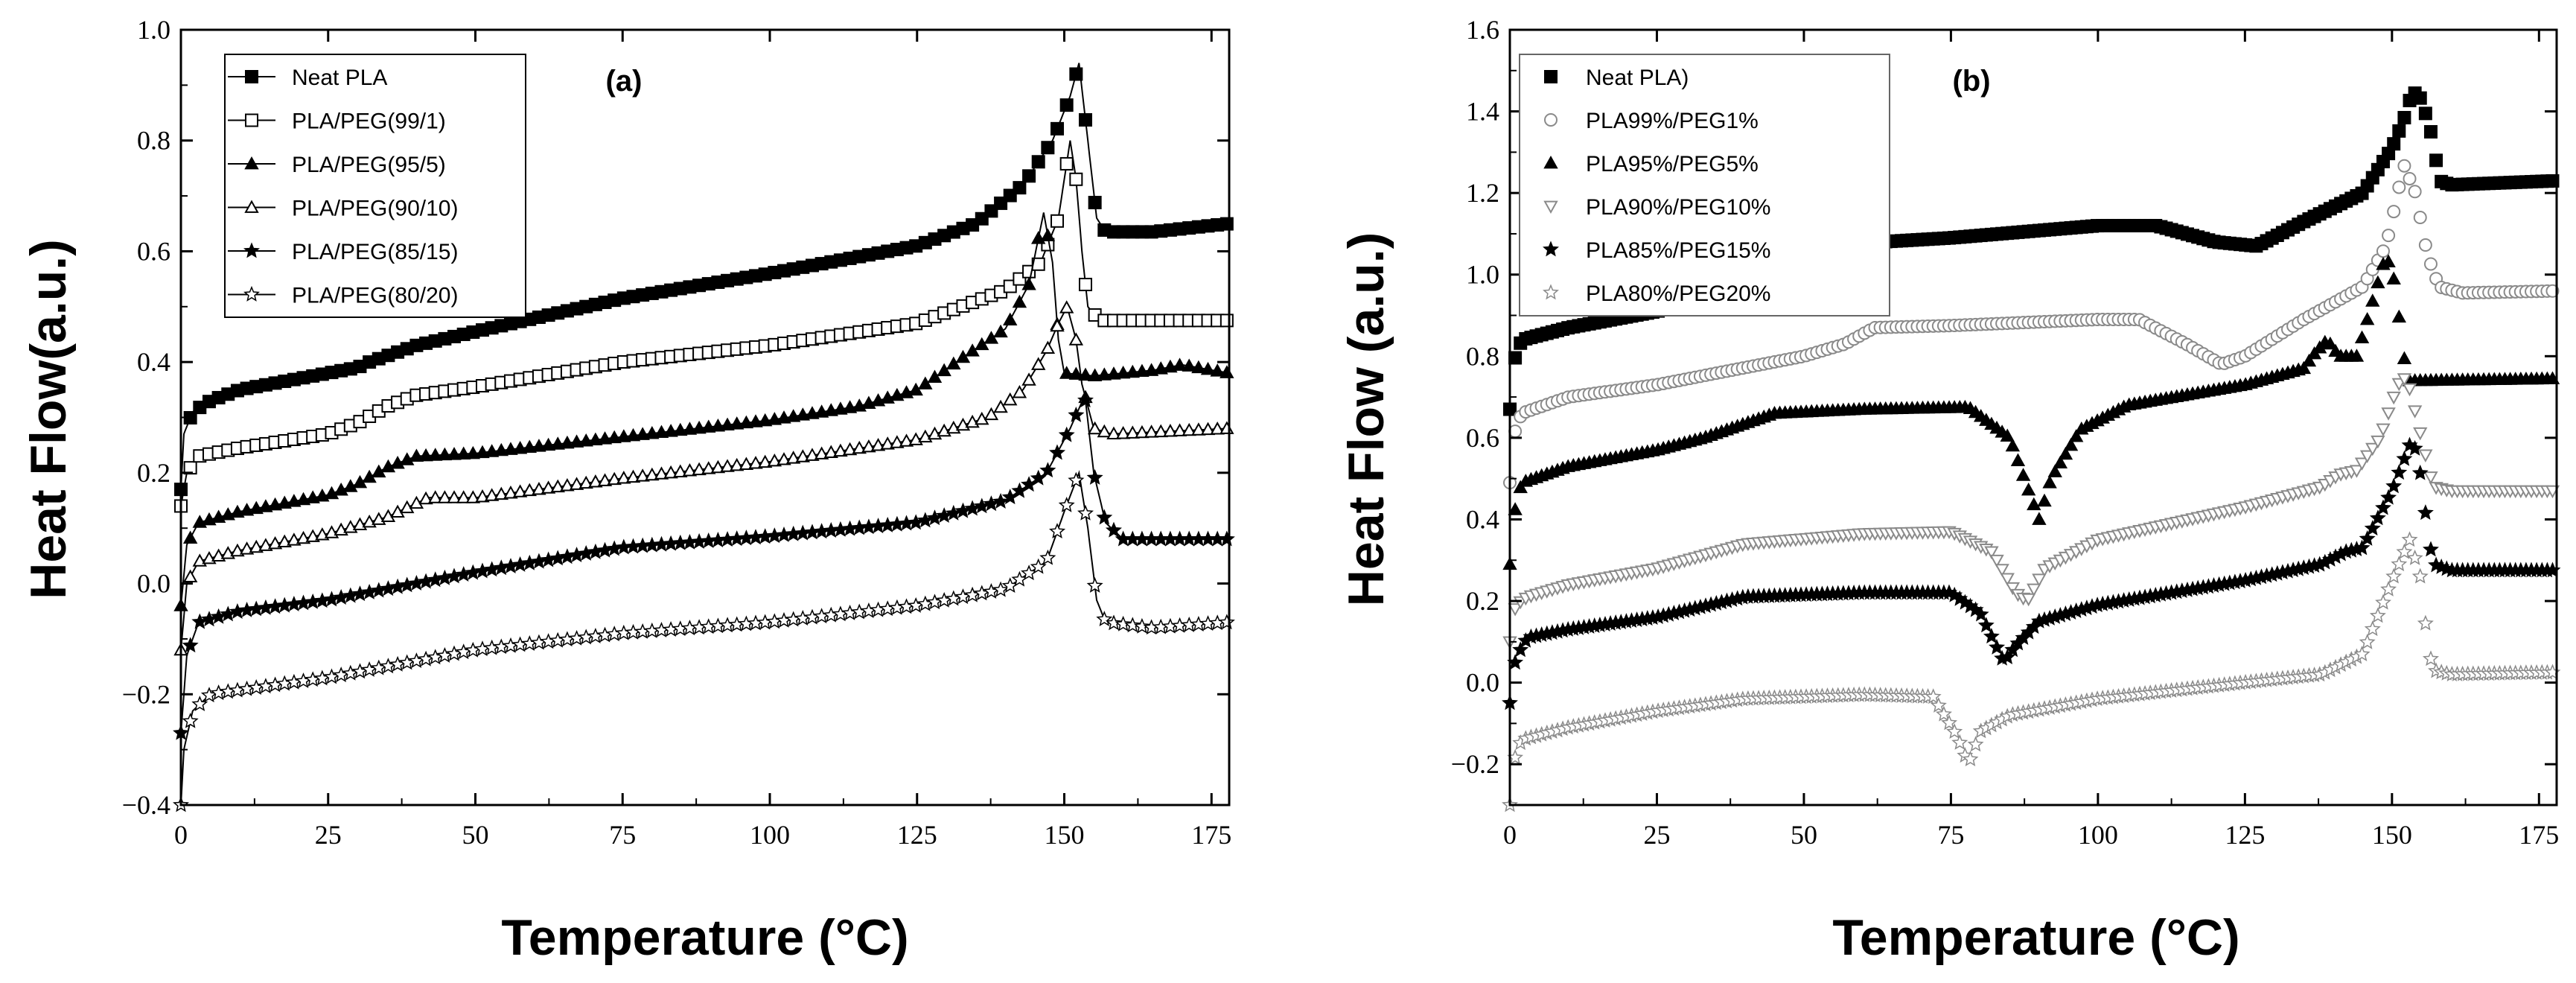  I want to click on y-tick-label: 0.4, so click(153, 362).